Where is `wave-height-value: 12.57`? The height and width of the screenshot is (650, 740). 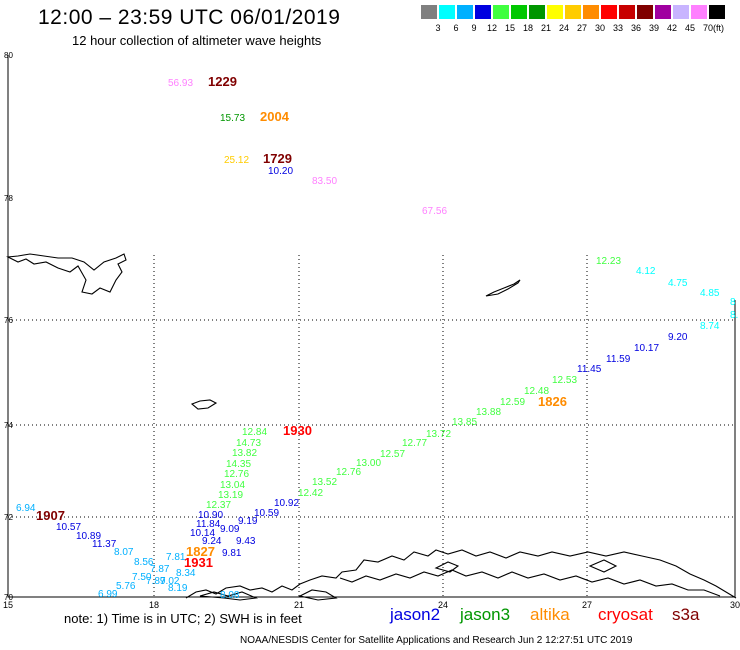
wave-height-value: 12.57 is located at coordinates (392, 454).